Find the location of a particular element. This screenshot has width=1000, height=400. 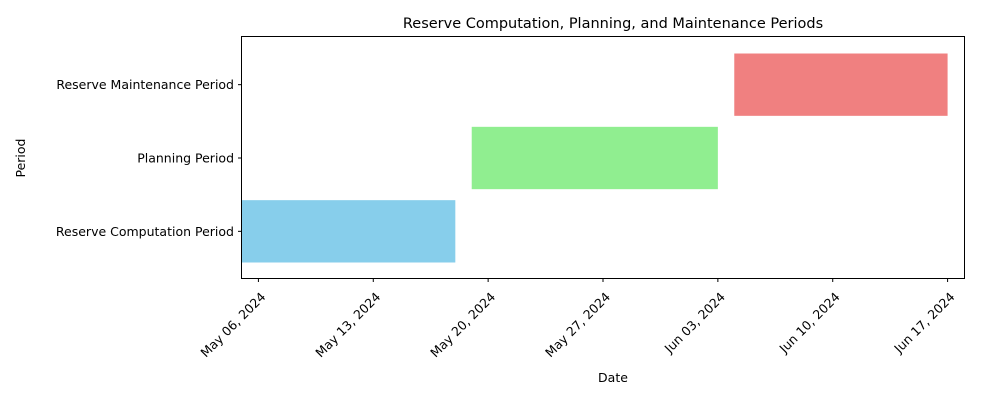

bar-planning-period is located at coordinates (594, 158).